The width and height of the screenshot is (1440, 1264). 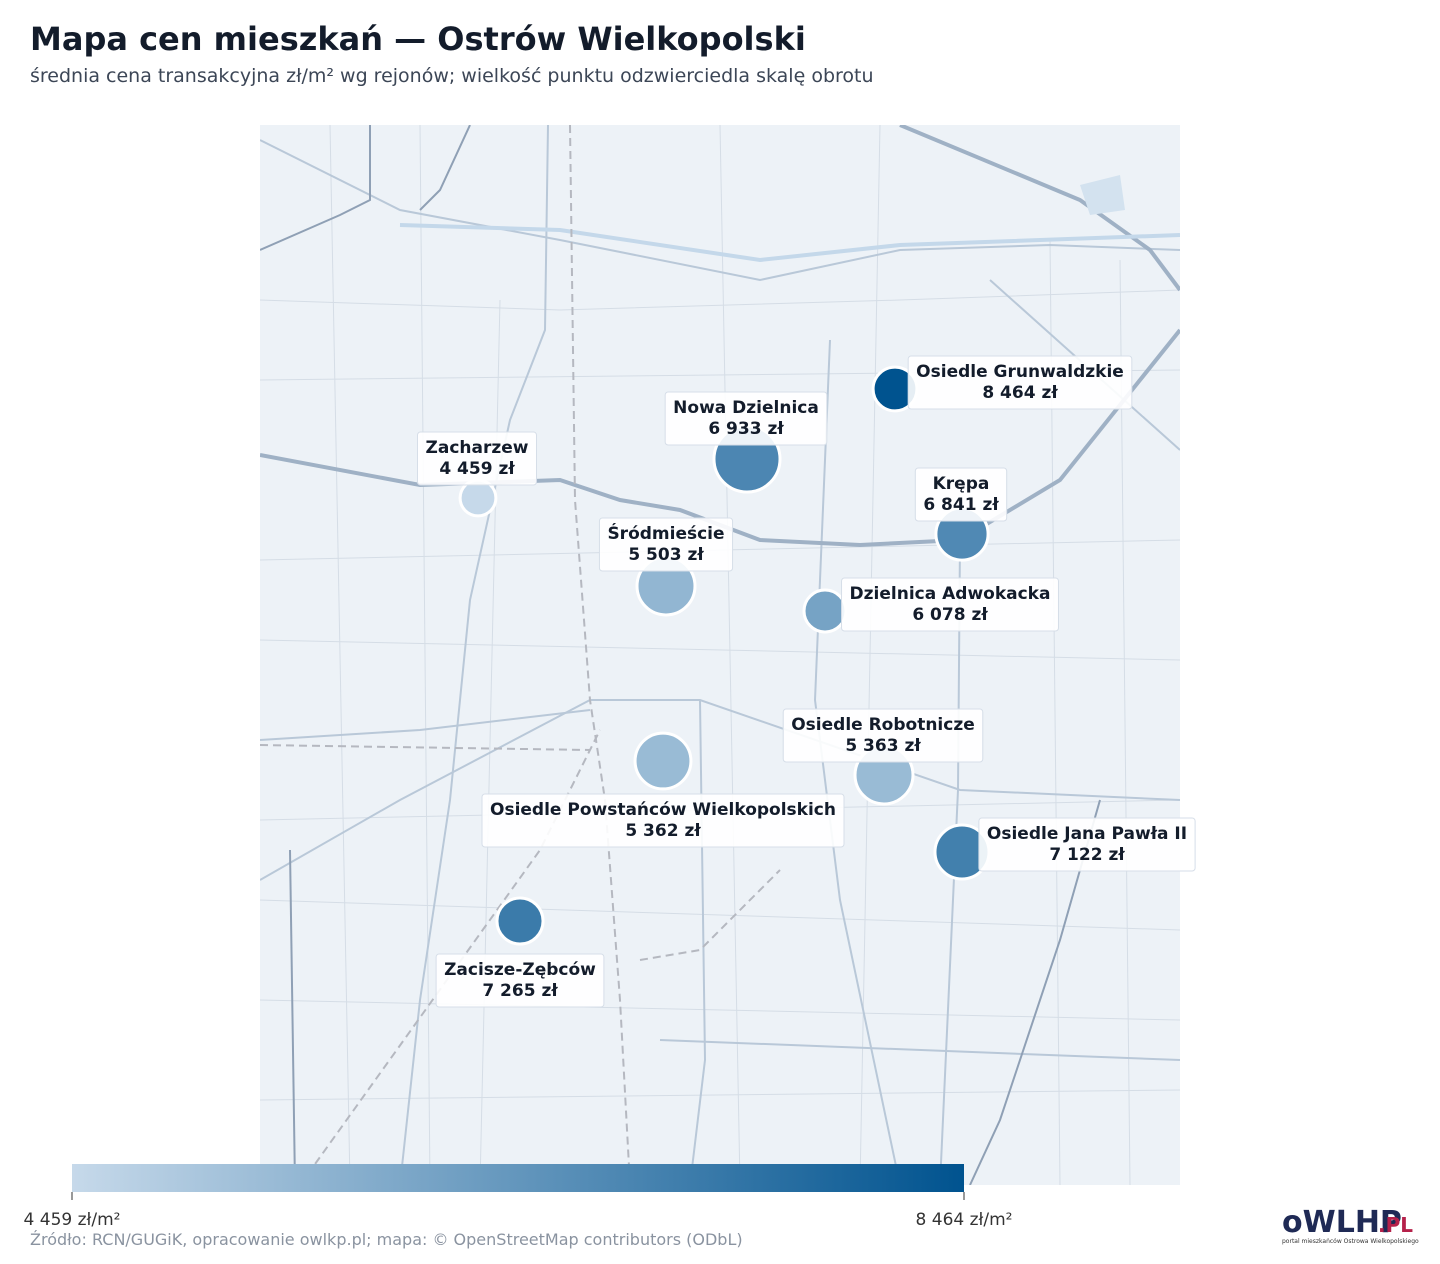 What do you see at coordinates (663, 810) in the screenshot?
I see `district-name: Osiedle Powstańców Wielkopolskich` at bounding box center [663, 810].